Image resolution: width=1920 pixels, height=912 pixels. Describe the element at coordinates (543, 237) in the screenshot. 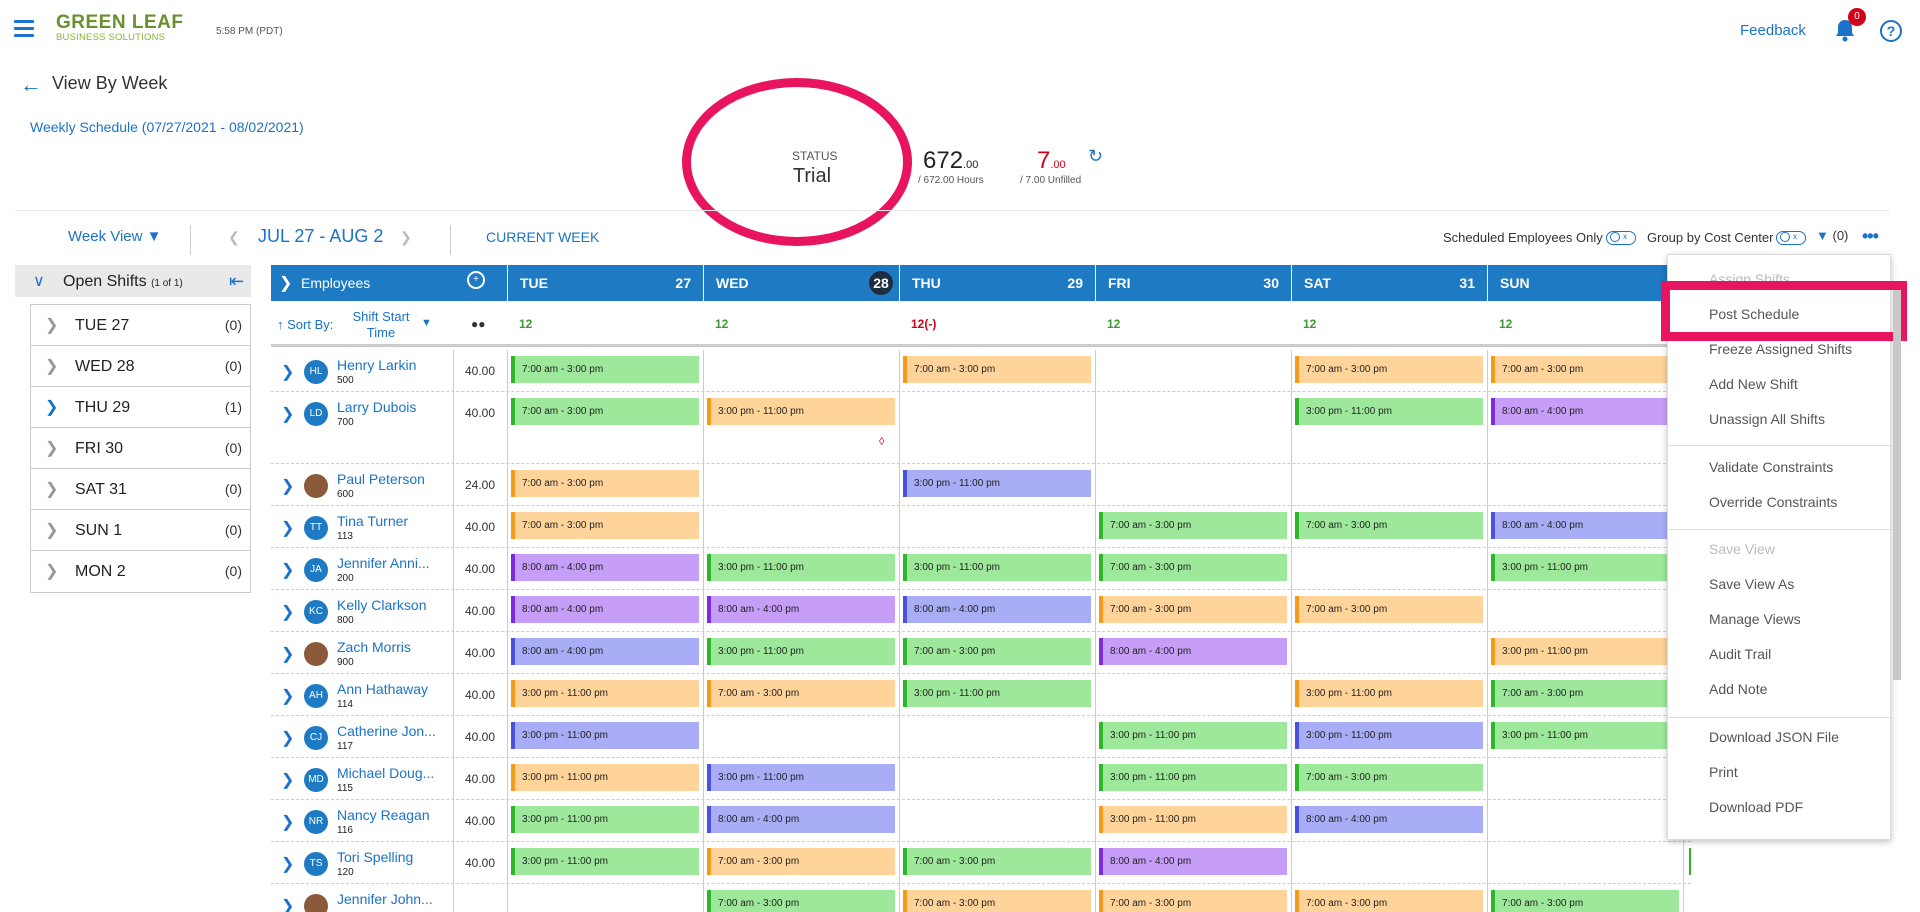

I see `current-week-button: CURRENT WEEK` at that location.